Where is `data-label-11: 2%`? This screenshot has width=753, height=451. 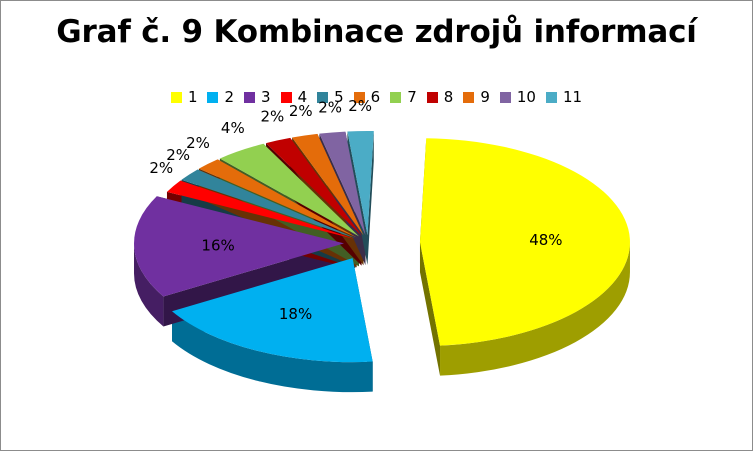
data-label-11: 2% is located at coordinates (360, 106).